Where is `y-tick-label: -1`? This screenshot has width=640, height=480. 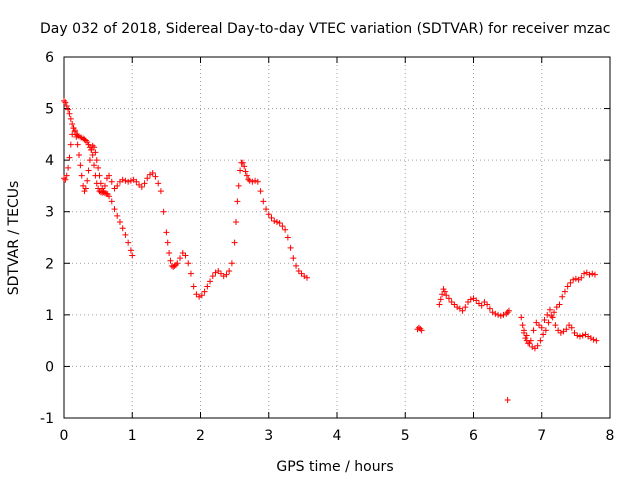 y-tick-label: -1 is located at coordinates (47, 419).